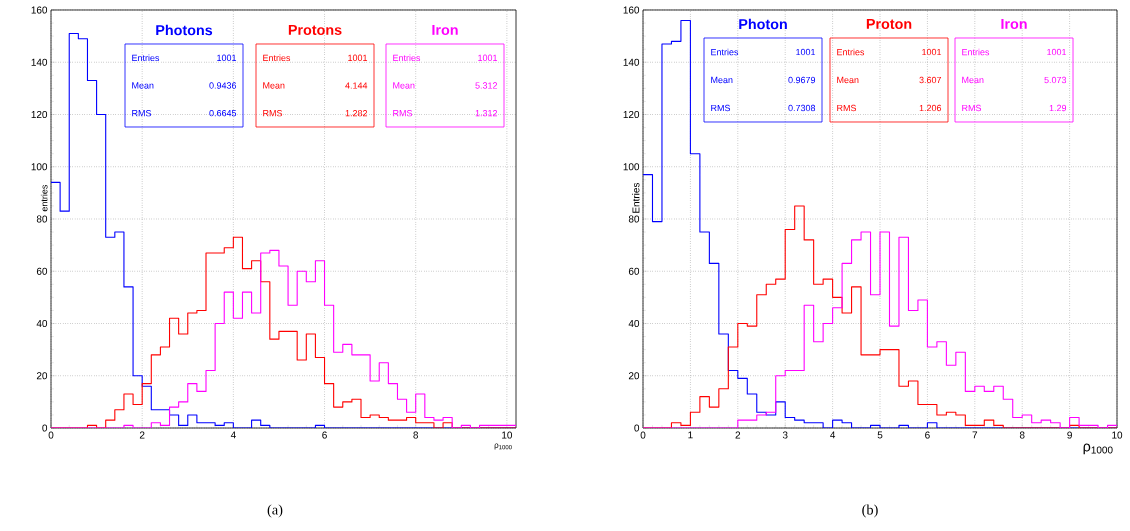  What do you see at coordinates (880, 435) in the screenshot?
I see `x-tick-label: 5` at bounding box center [880, 435].